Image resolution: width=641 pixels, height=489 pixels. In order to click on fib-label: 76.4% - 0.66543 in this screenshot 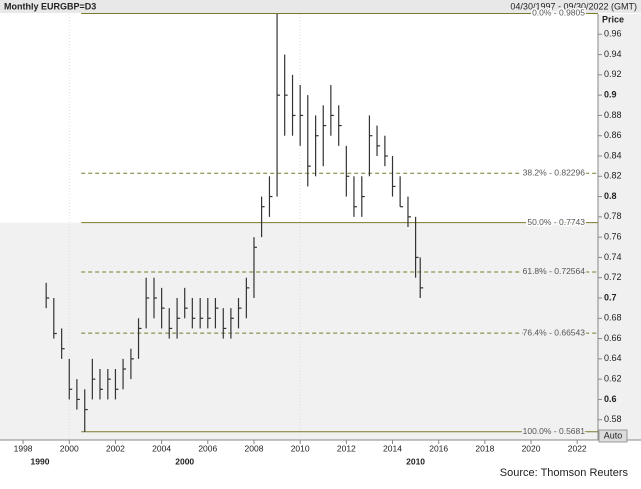, I will do `click(554, 332)`.